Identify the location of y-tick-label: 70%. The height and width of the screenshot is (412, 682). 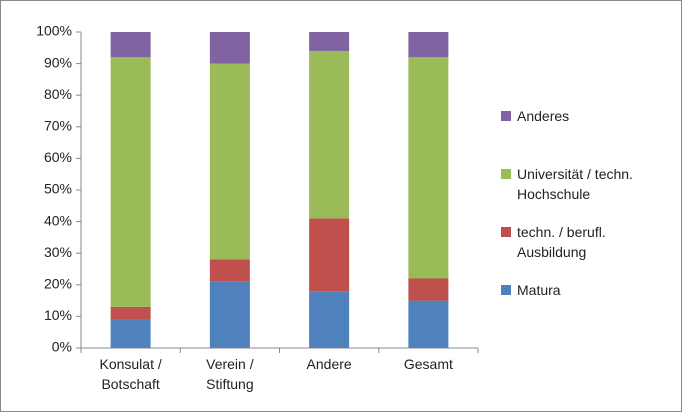
(58, 126).